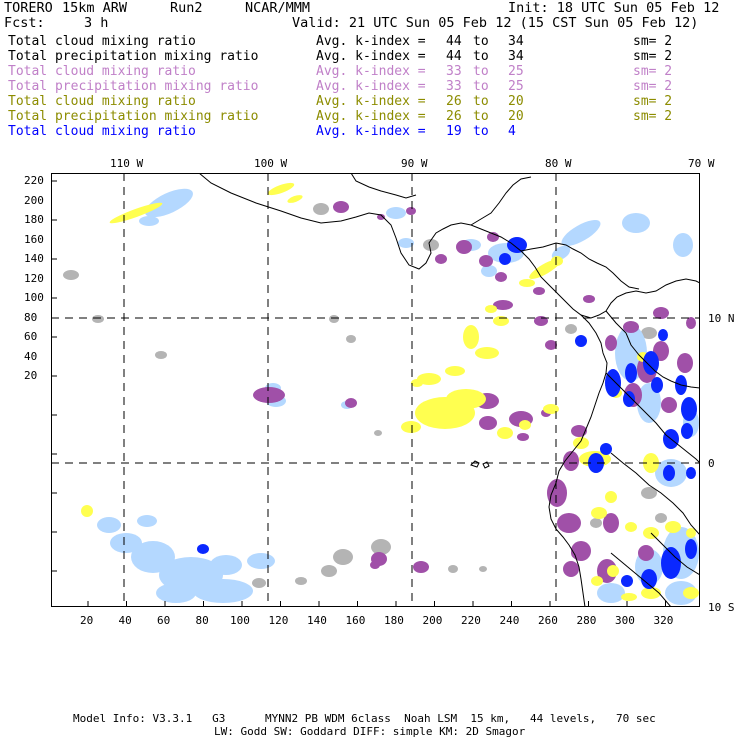  What do you see at coordinates (653, 56) in the screenshot?
I see `legend-smooth: sm= 2` at bounding box center [653, 56].